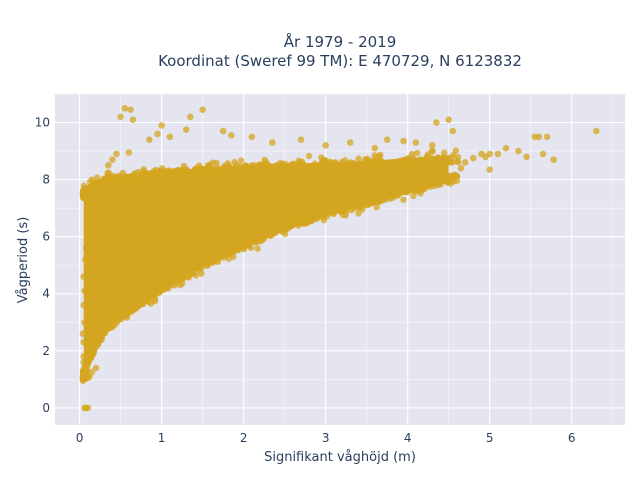 The width and height of the screenshot is (640, 480). I want to click on y-tick-label: 4, so click(46, 294).